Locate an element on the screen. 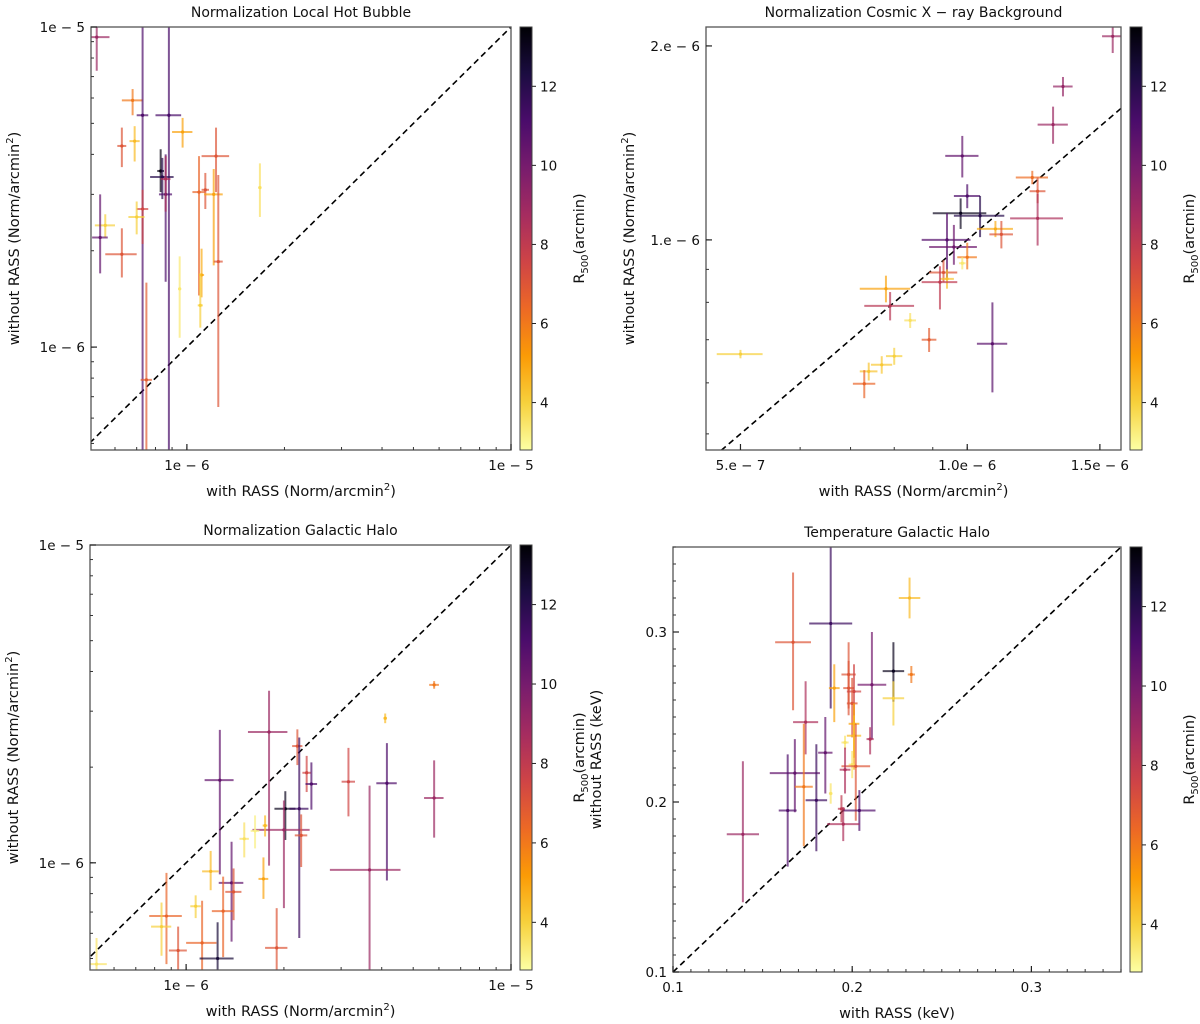 Image resolution: width=1200 pixels, height=1024 pixels. colorbar-tick-label: 4 is located at coordinates (1154, 925).